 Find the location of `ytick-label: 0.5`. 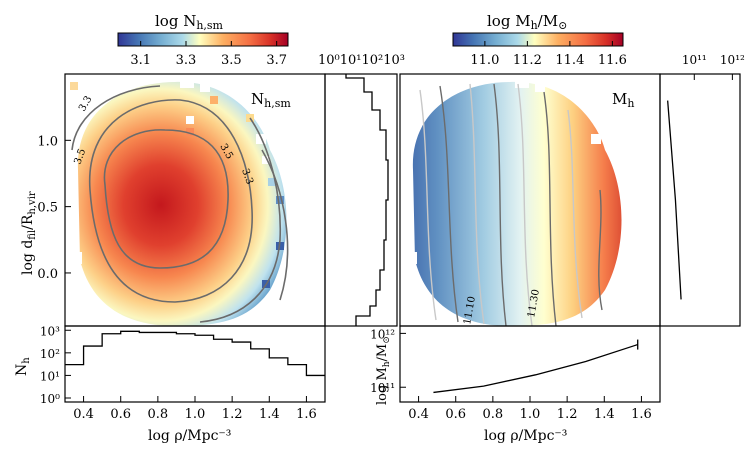

ytick-label: 0.5 is located at coordinates (47, 208).